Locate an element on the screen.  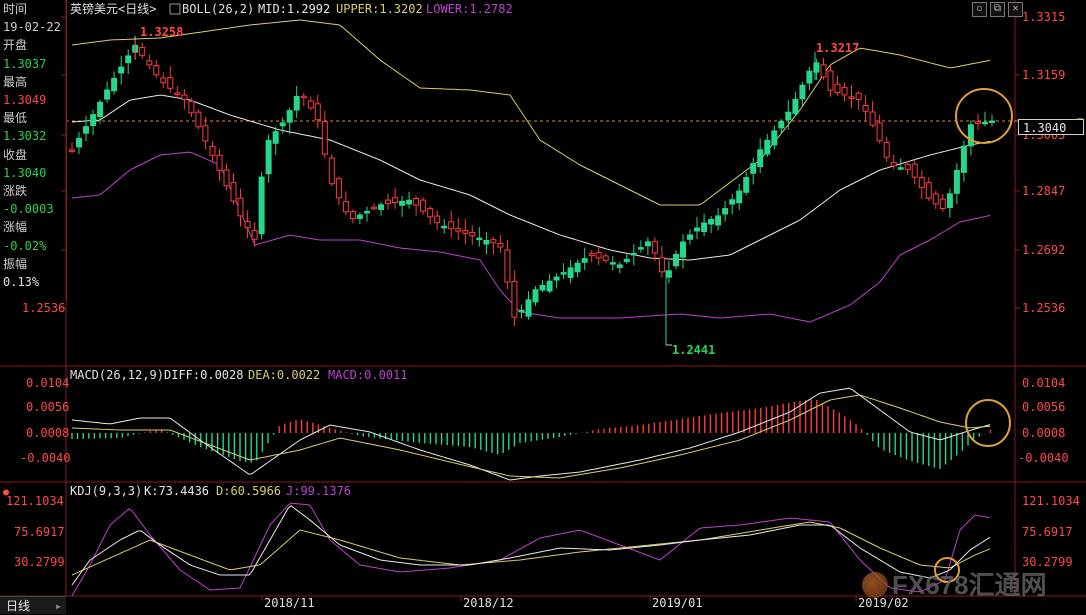
boll-title: BOLL(26,2) is located at coordinates (218, 9).